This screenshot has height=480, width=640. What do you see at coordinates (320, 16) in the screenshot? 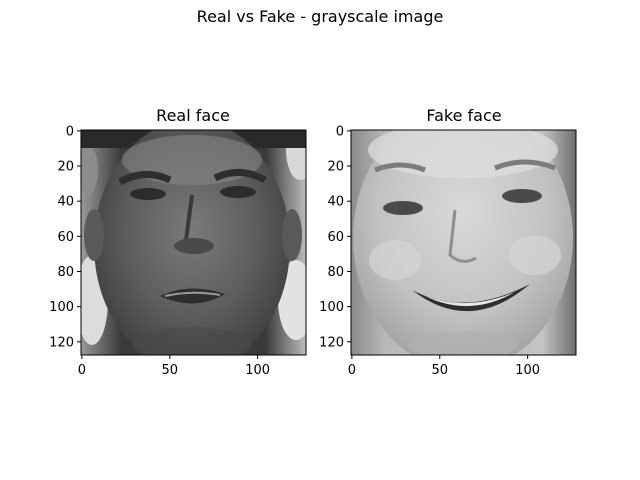
I see `figure-title: Real vs Fake - grayscale image` at bounding box center [320, 16].